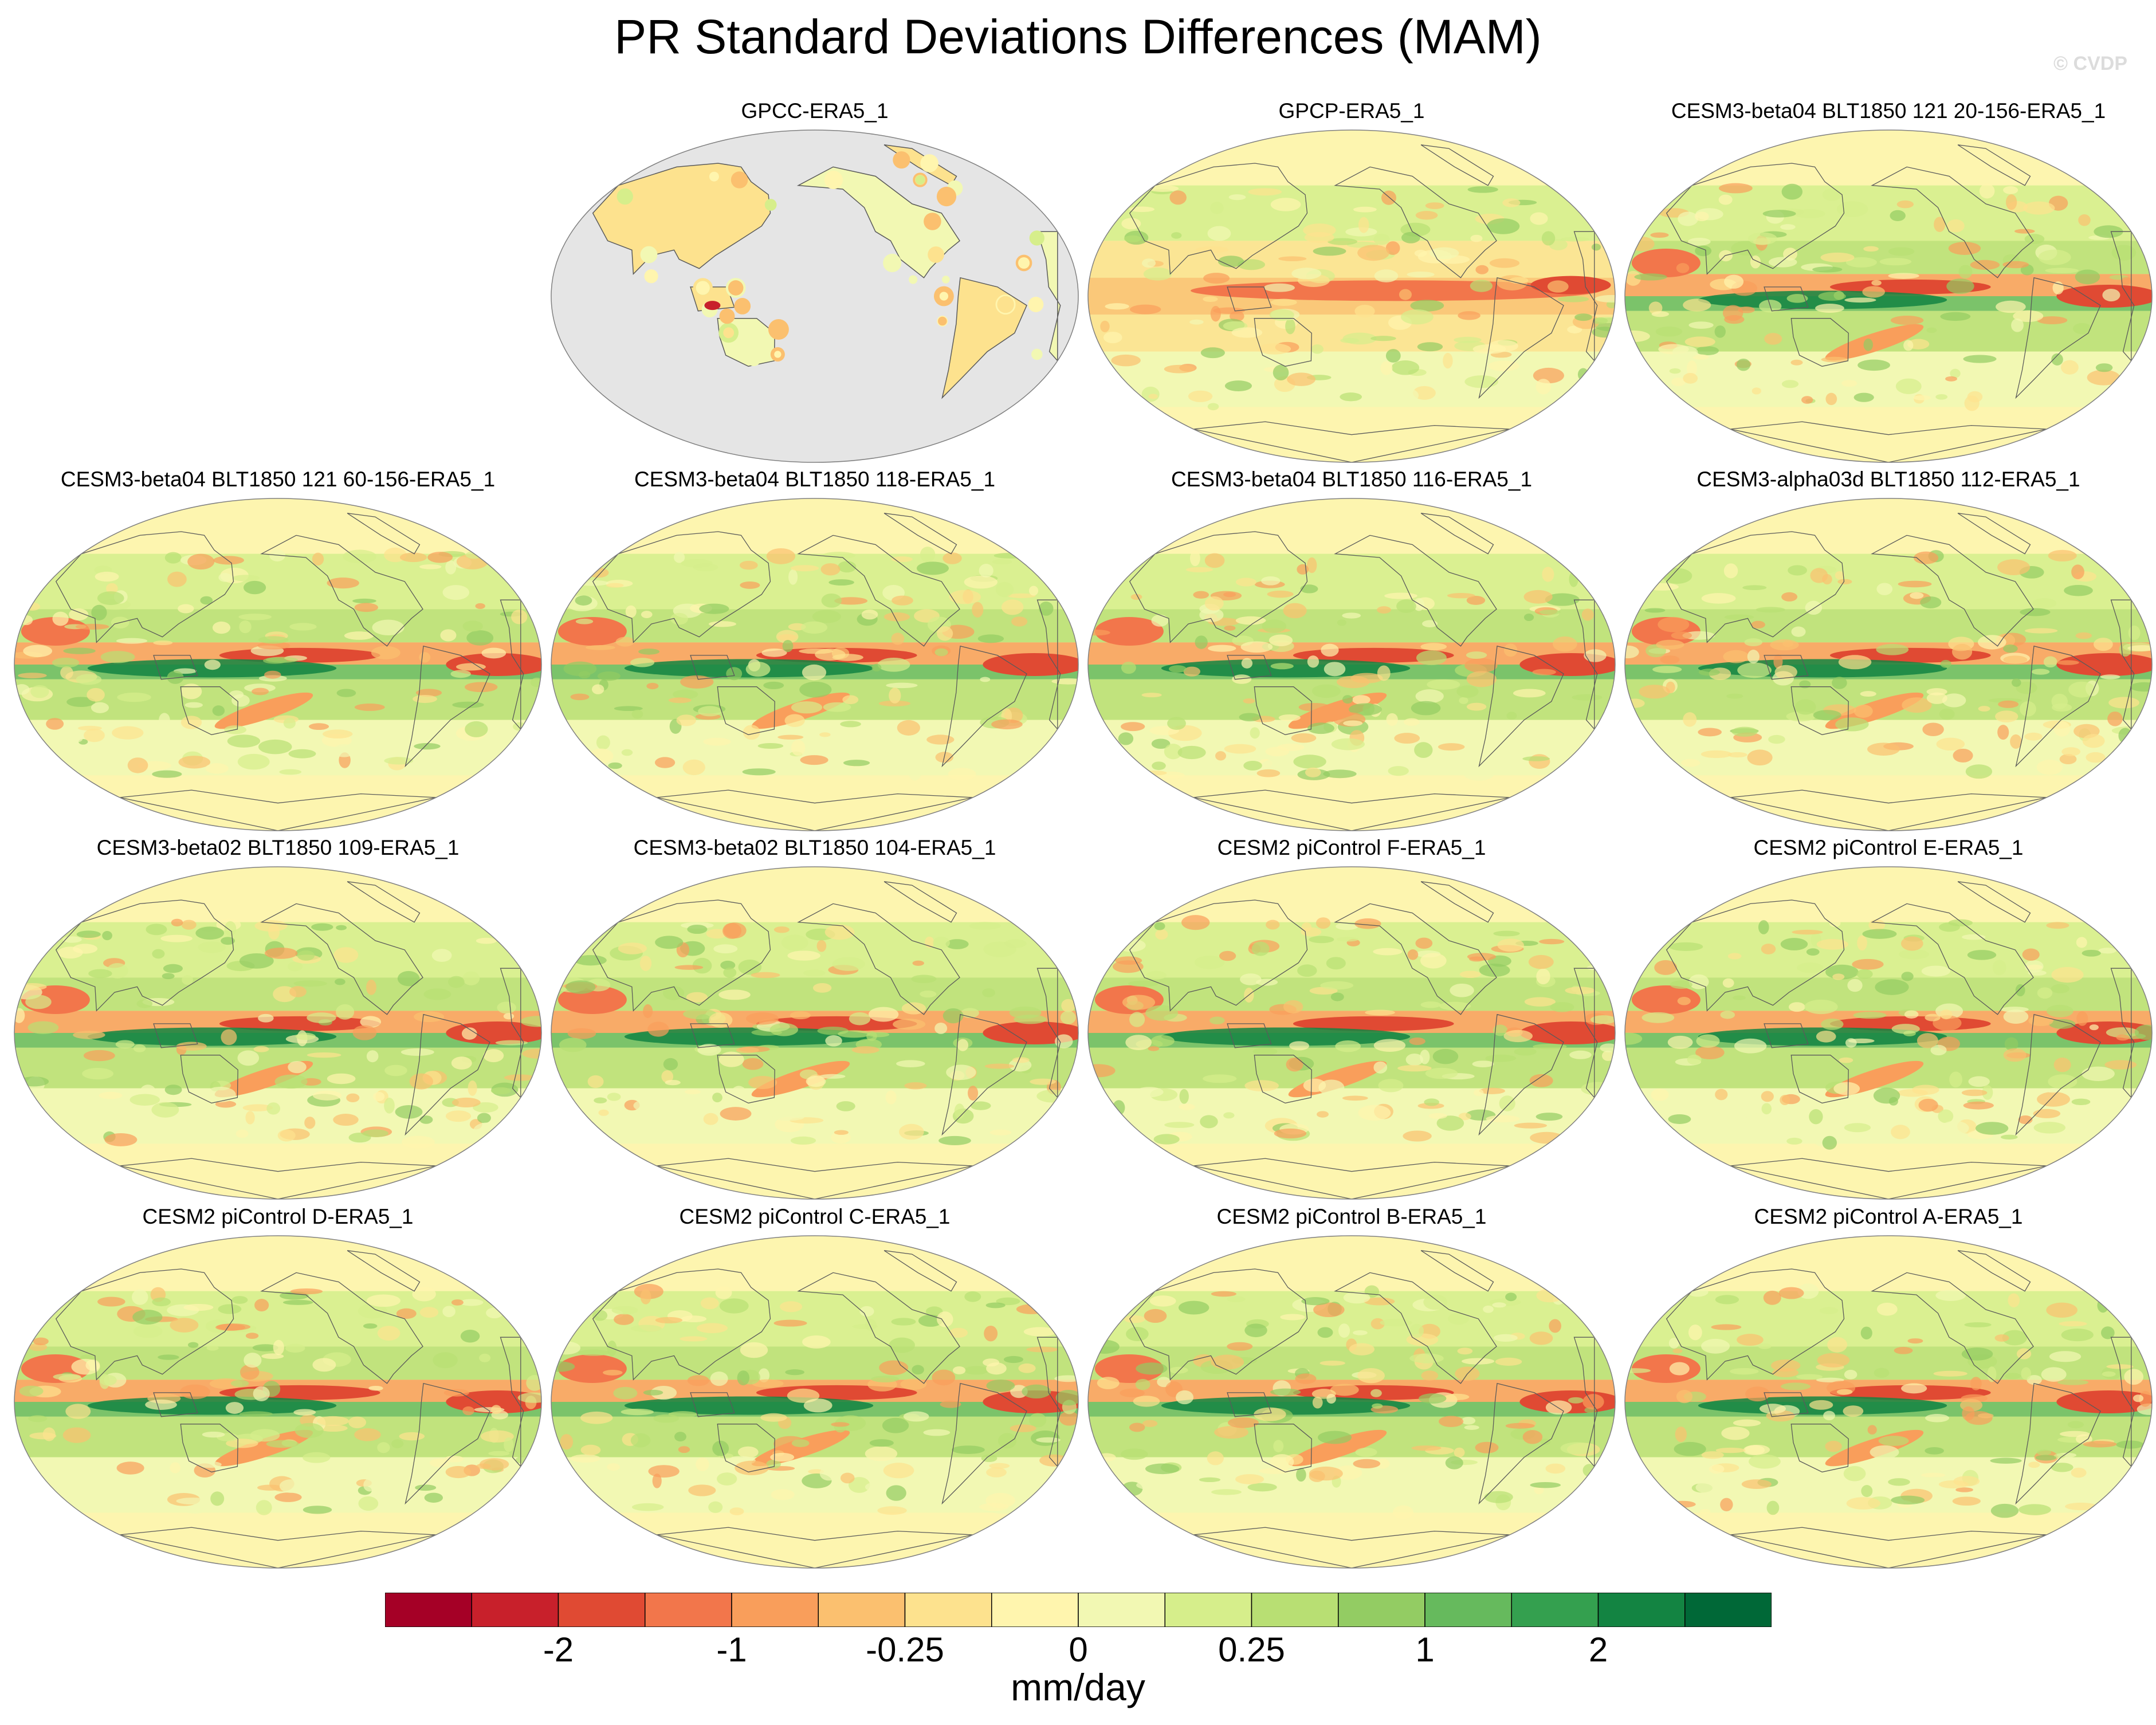 The height and width of the screenshot is (1725, 2156). I want to click on colorbar-tick-label: 0.25, so click(1251, 1649).